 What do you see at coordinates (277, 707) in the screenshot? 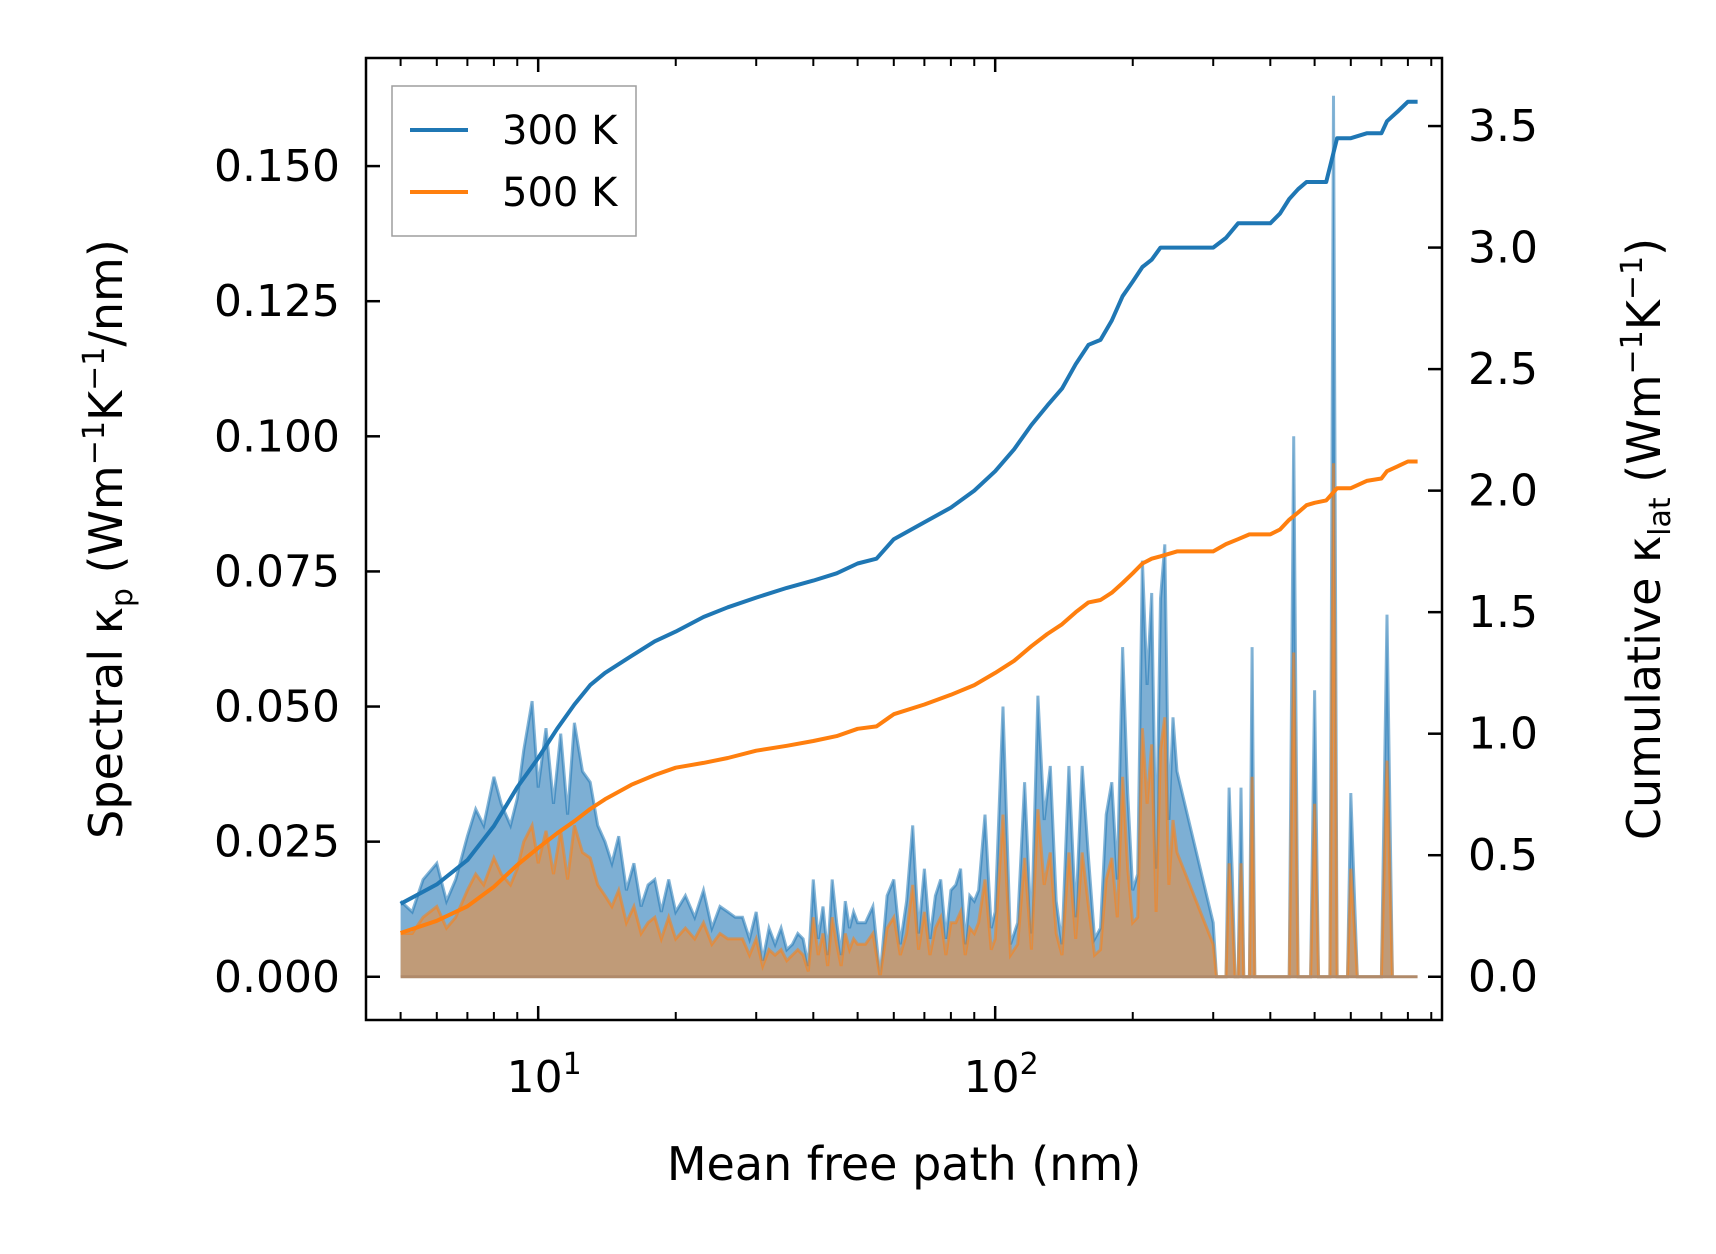
I see `left-y-tick-label: 0.050` at bounding box center [277, 707].